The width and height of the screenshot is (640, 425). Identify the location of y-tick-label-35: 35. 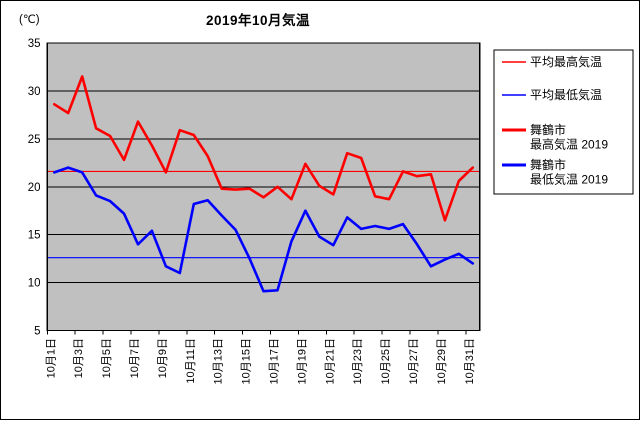
(34, 44).